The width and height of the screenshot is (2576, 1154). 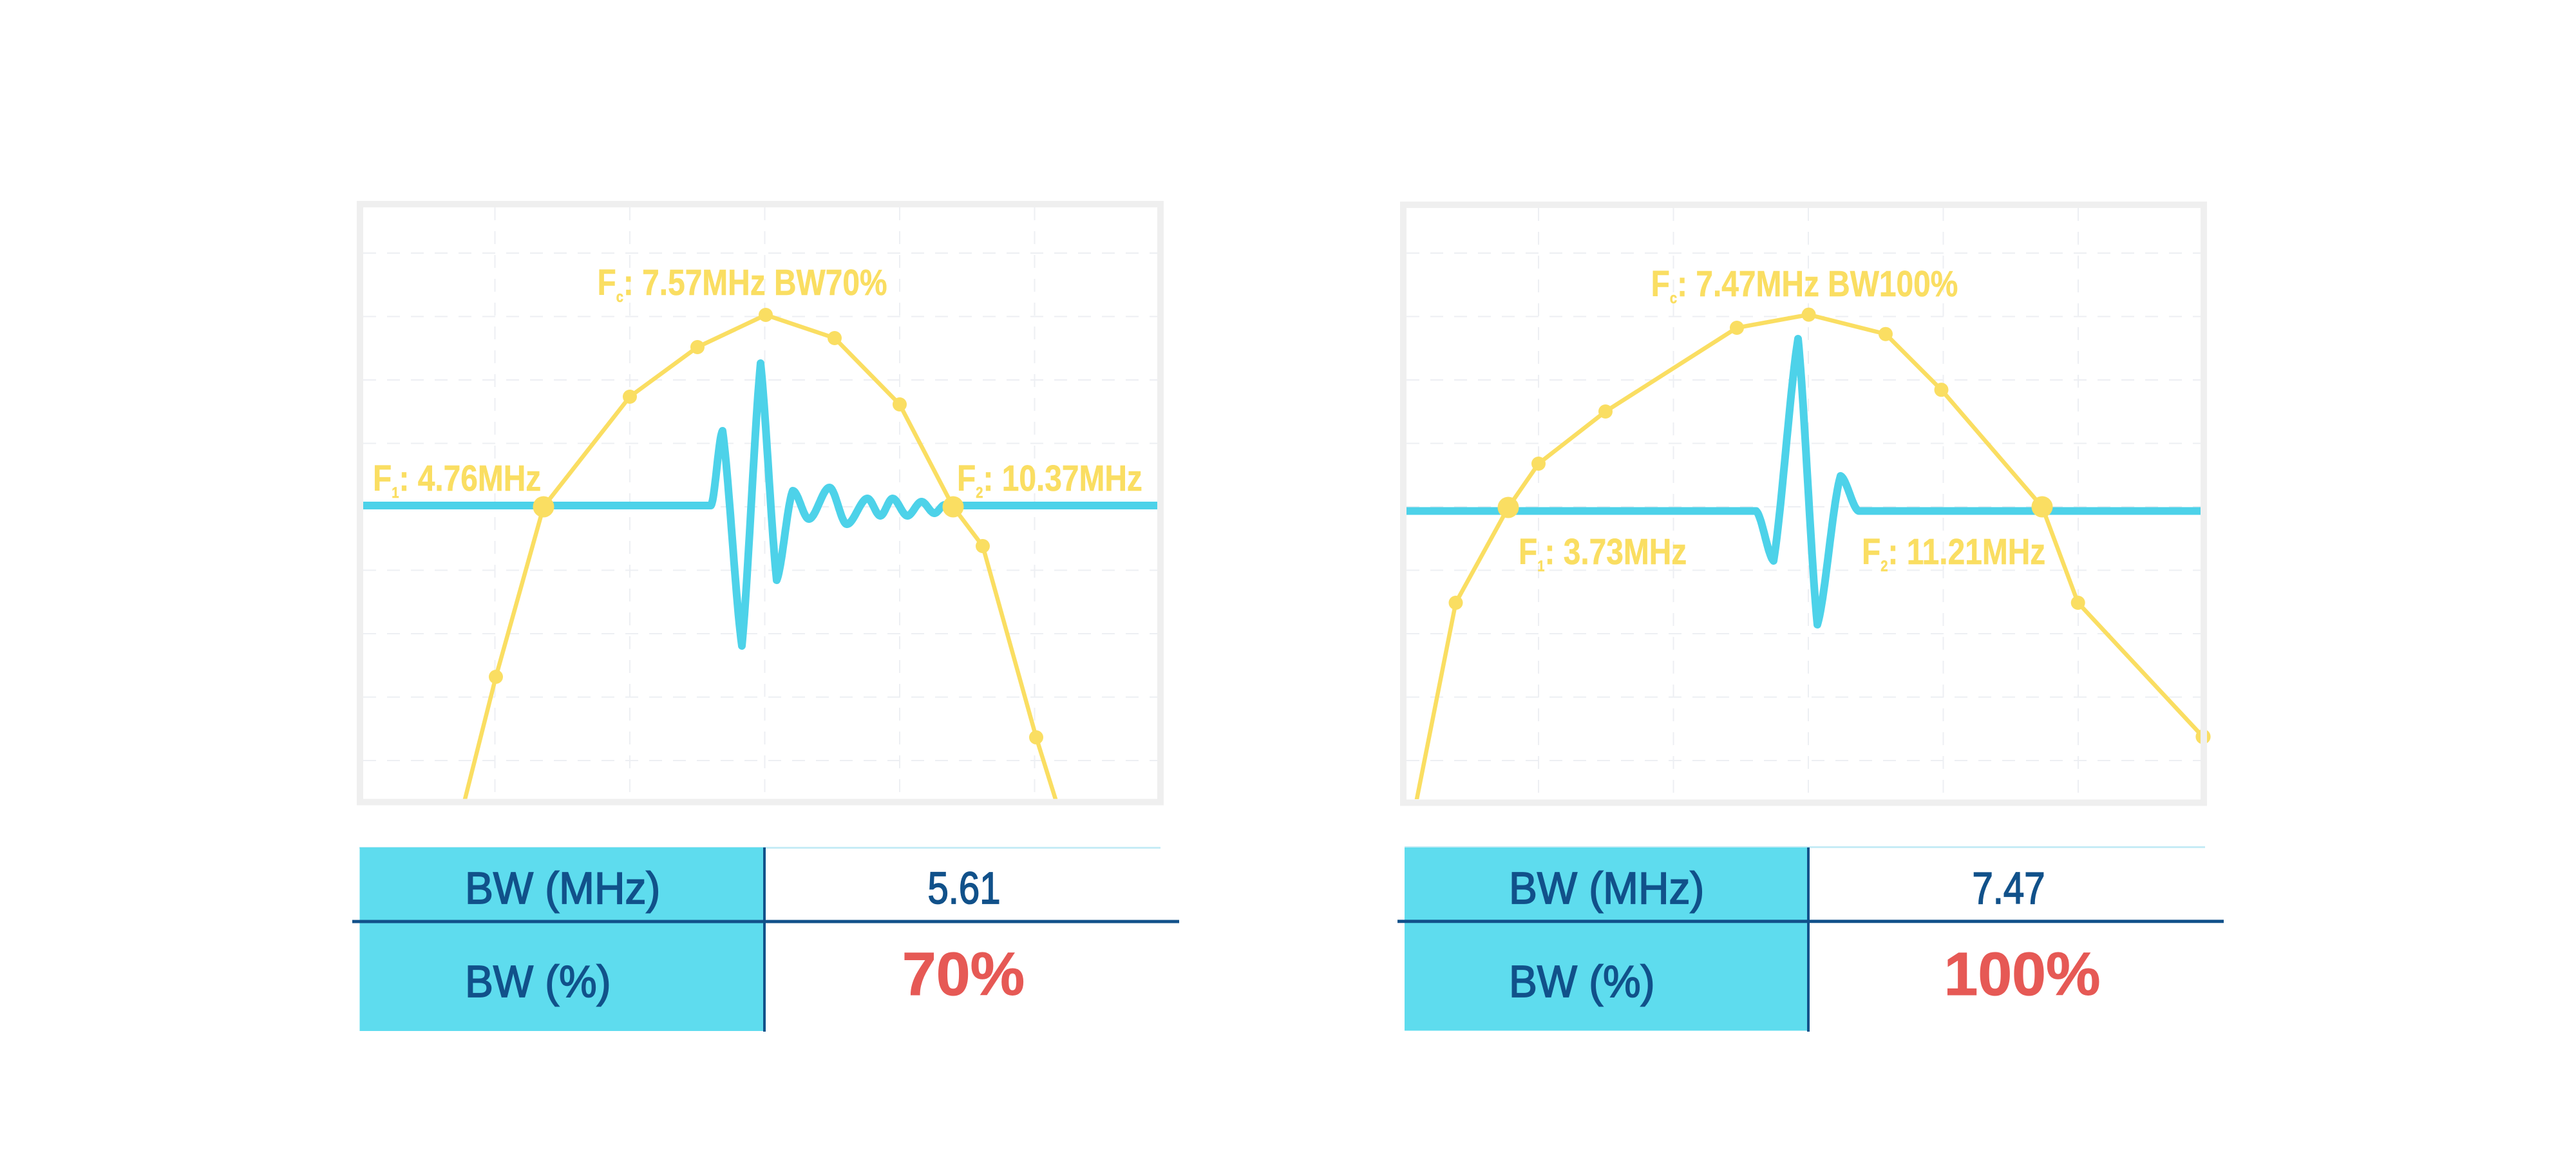 What do you see at coordinates (742, 283) in the screenshot?
I see `svg-text: Fc: 7.57MHz BW70%` at bounding box center [742, 283].